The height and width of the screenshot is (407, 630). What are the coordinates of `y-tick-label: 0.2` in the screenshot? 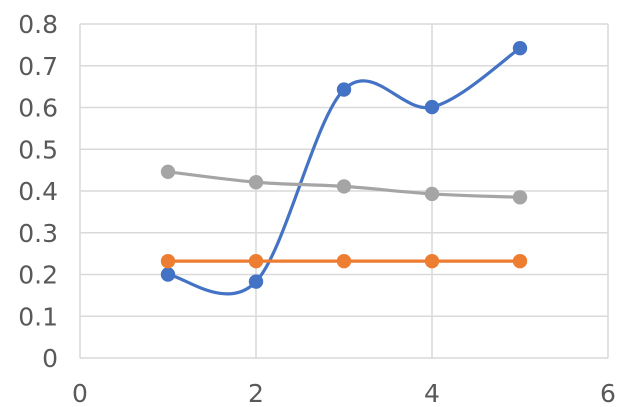 It's located at (38, 275).